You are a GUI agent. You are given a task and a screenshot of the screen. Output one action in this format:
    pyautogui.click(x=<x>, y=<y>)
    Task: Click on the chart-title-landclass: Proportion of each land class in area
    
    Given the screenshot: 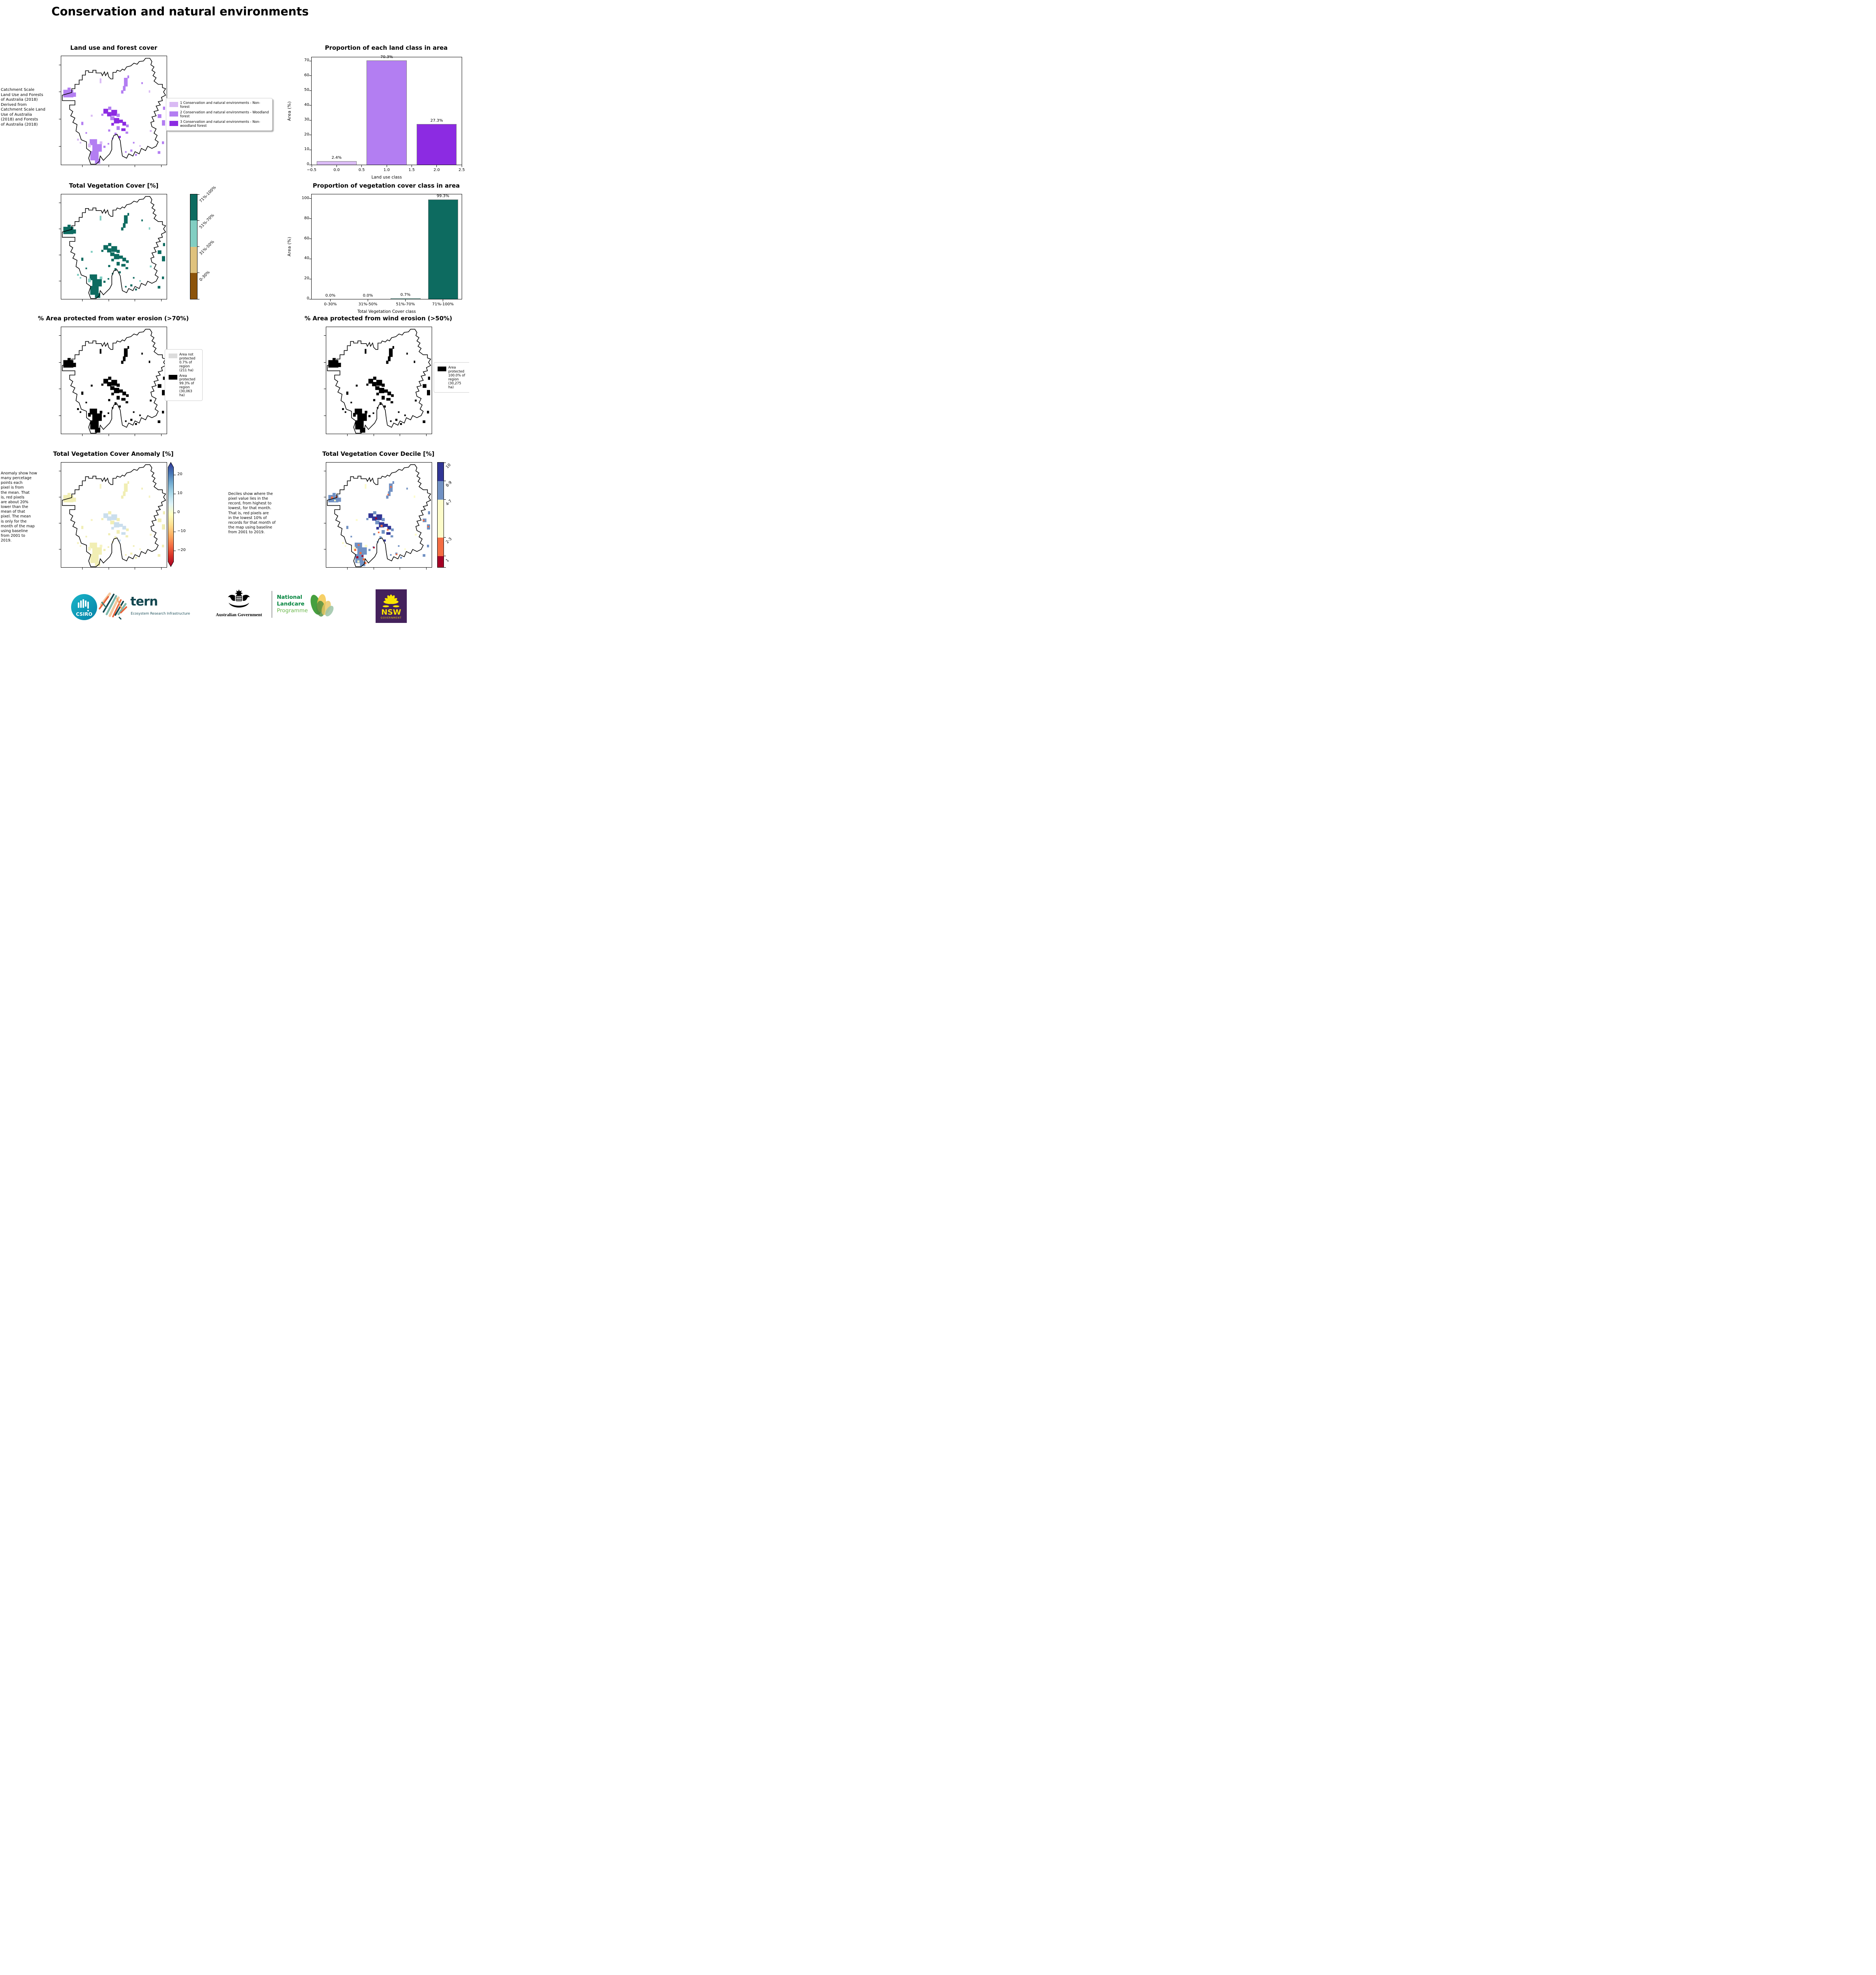 What is the action you would take?
    pyautogui.click(x=386, y=48)
    